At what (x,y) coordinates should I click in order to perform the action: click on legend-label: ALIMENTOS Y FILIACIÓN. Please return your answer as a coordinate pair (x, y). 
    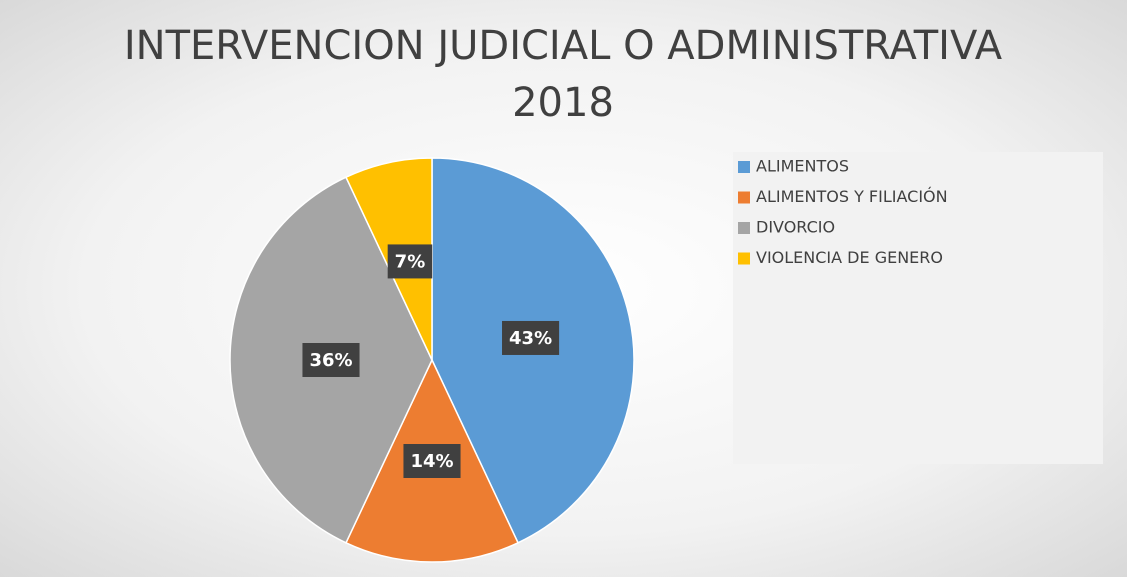
    Looking at the image, I should click on (852, 196).